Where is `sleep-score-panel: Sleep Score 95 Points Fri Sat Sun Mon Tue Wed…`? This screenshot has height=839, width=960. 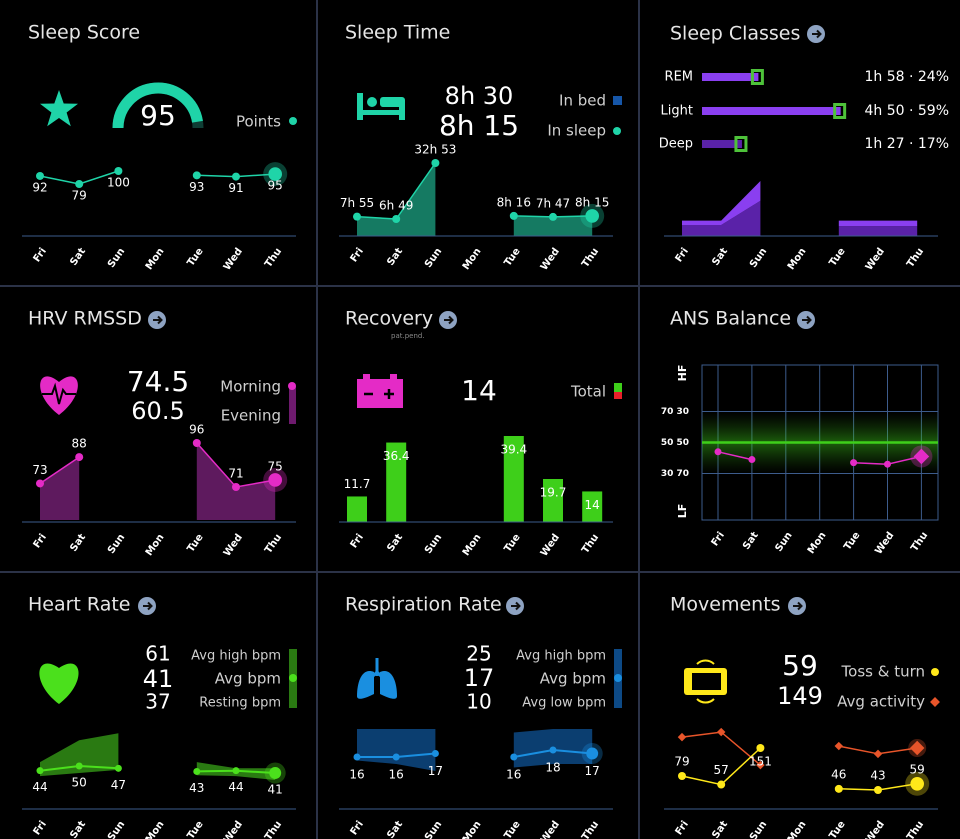
sleep-score-panel: Sleep Score 95 Points Fri Sat Sun Mon Tue Wed… is located at coordinates (159, 147).